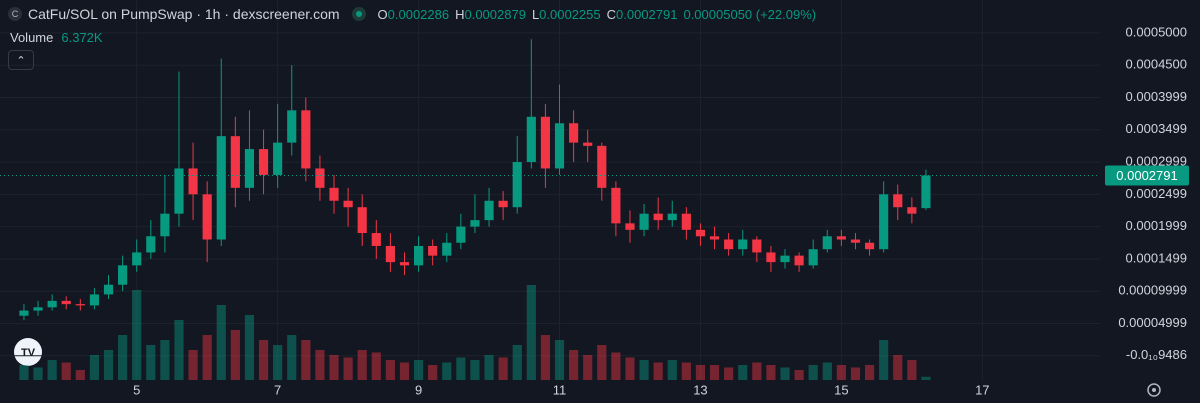 The height and width of the screenshot is (403, 1200). Describe the element at coordinates (56, 37) in the screenshot. I see `volume-legend: Volume 6.372K` at that location.